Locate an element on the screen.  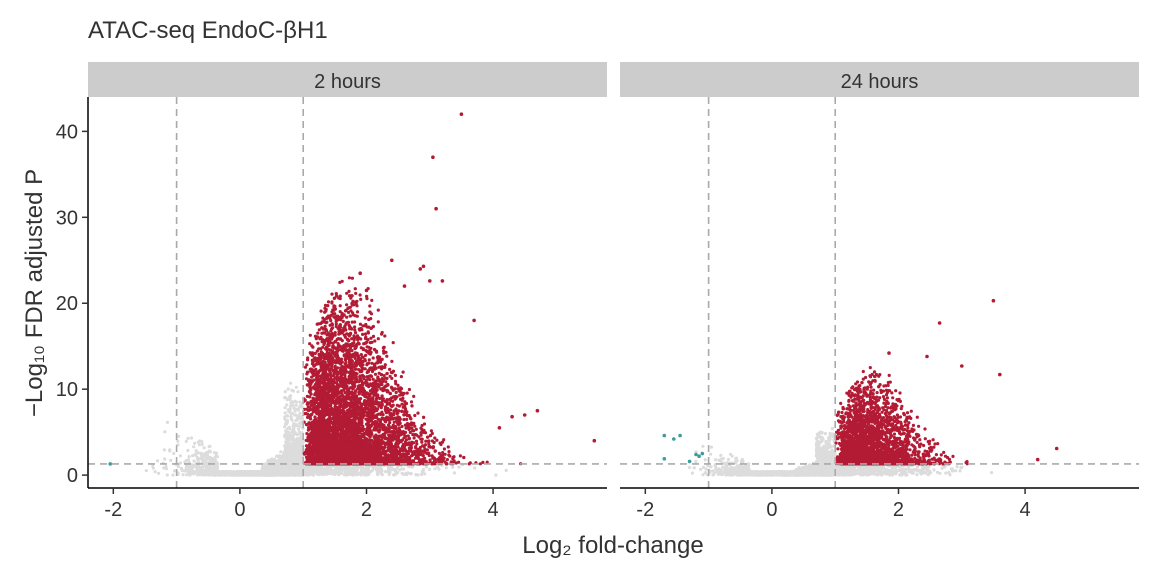
panel-1-label: 2 hours is located at coordinates (347, 82).